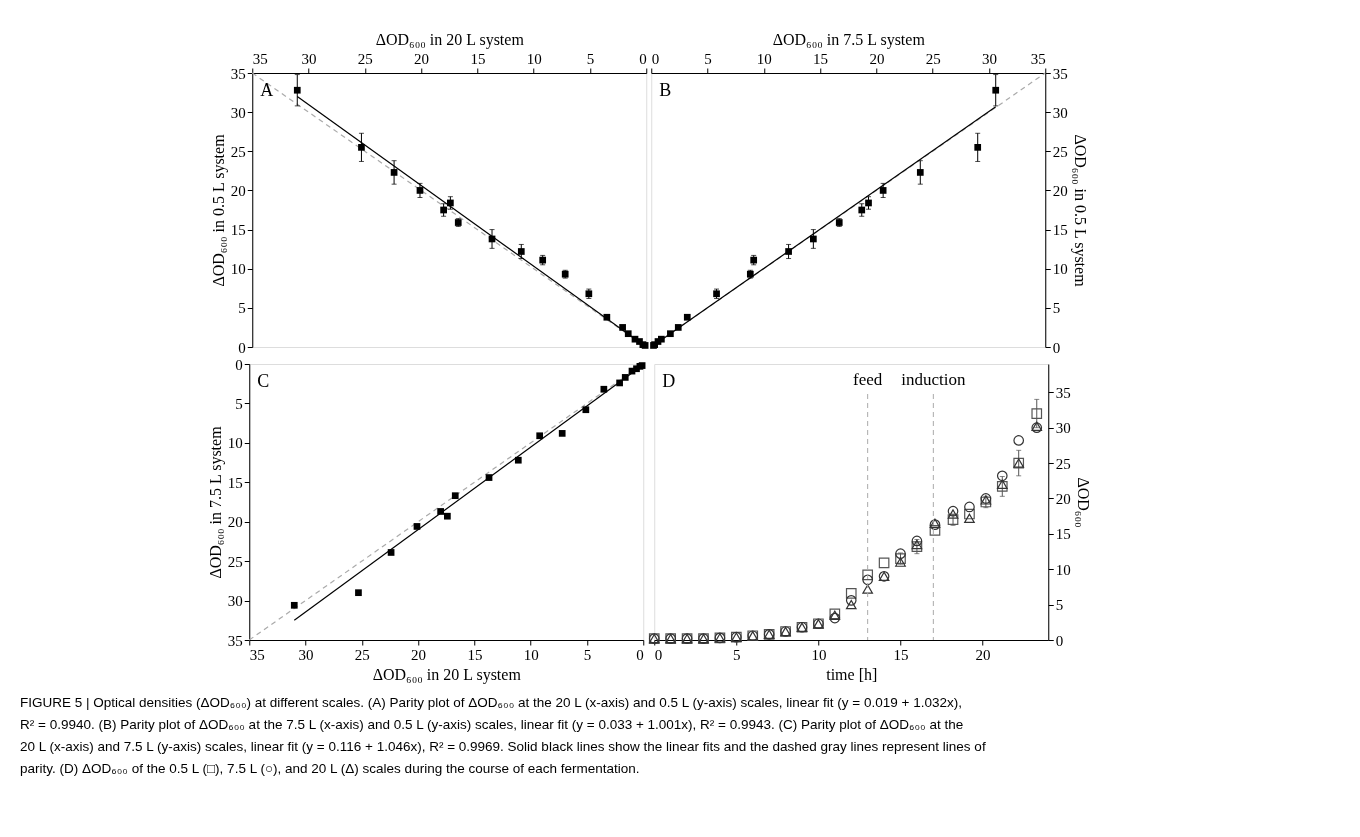  Describe the element at coordinates (267, 90) in the screenshot. I see `annotation: A` at that location.